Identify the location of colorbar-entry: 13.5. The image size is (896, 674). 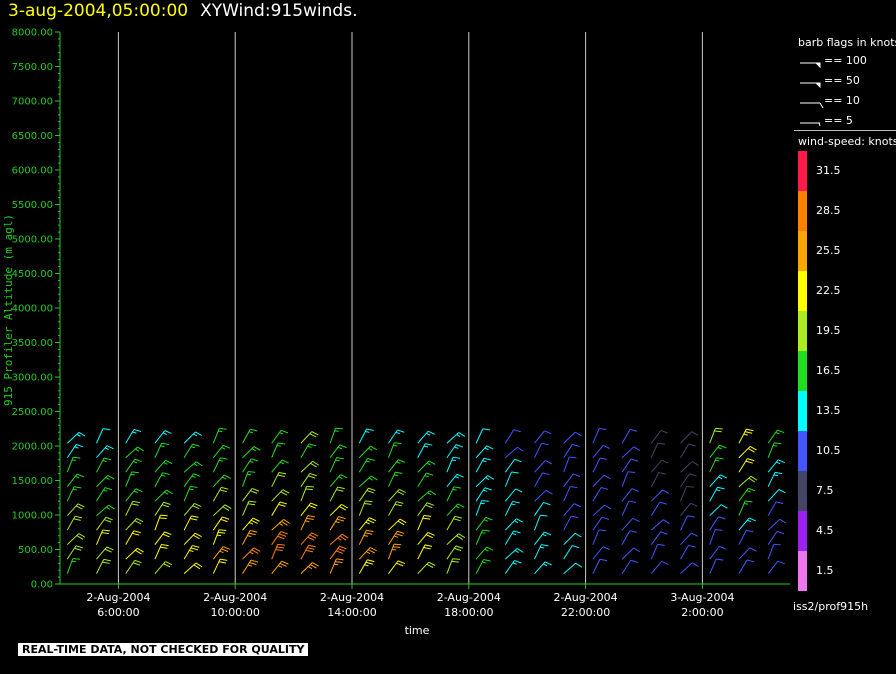
(847, 411).